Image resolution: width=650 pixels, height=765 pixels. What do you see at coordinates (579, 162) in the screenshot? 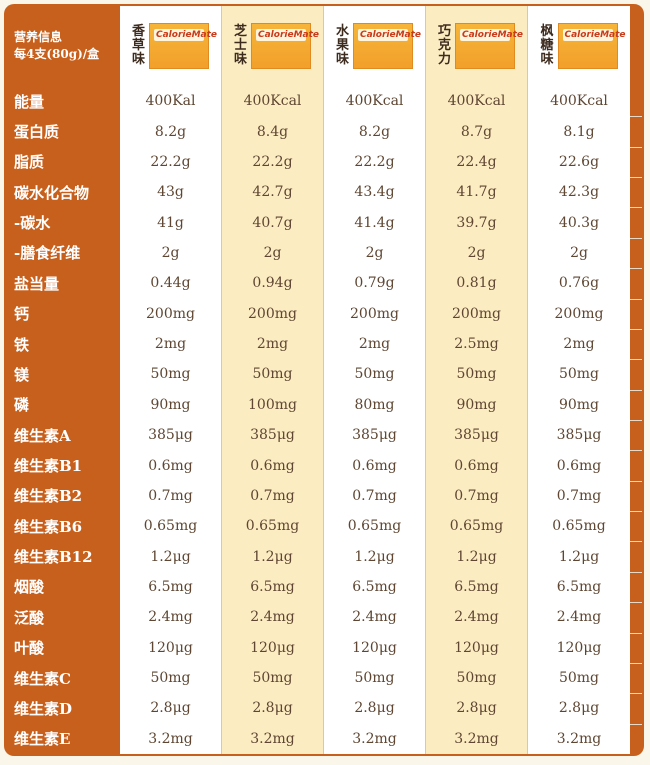
I see `value-cell: 22.6g` at bounding box center [579, 162].